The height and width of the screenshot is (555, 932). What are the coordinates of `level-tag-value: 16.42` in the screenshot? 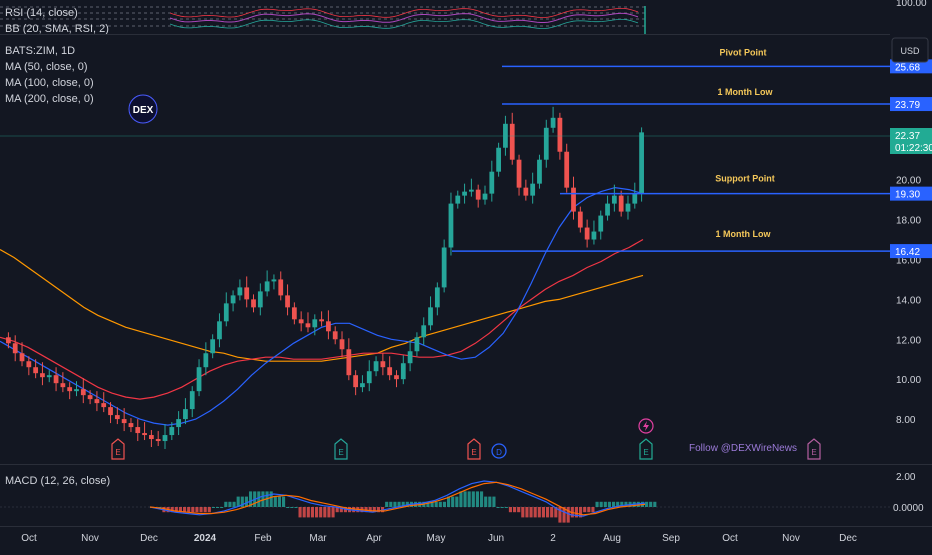 It's located at (907, 252).